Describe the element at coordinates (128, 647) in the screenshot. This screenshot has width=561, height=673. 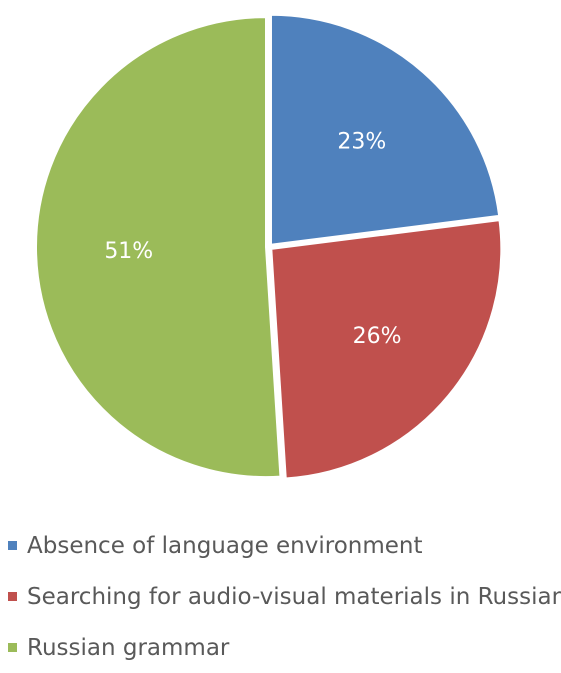
I see `legend-label: Russian grammar` at that location.